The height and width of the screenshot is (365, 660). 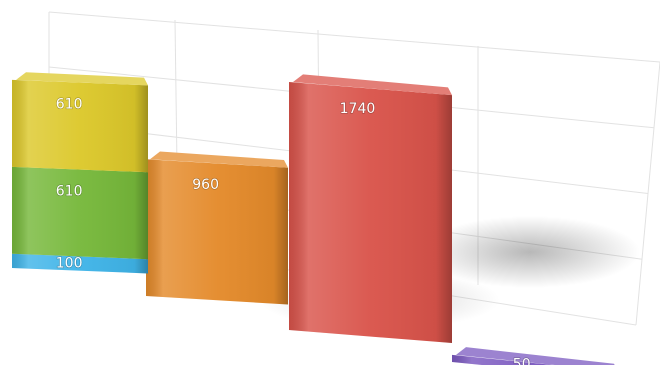 I want to click on data-label: 50, so click(x=522, y=360).